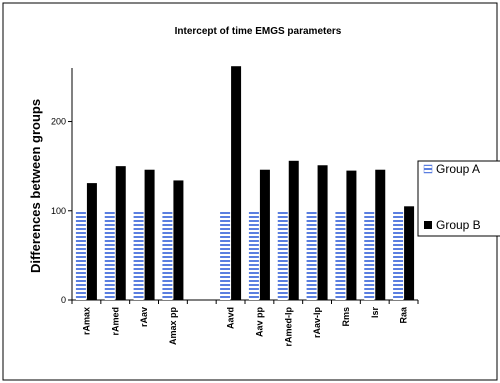  What do you see at coordinates (428, 225) in the screenshot?
I see `legend-swatch-group-b` at bounding box center [428, 225].